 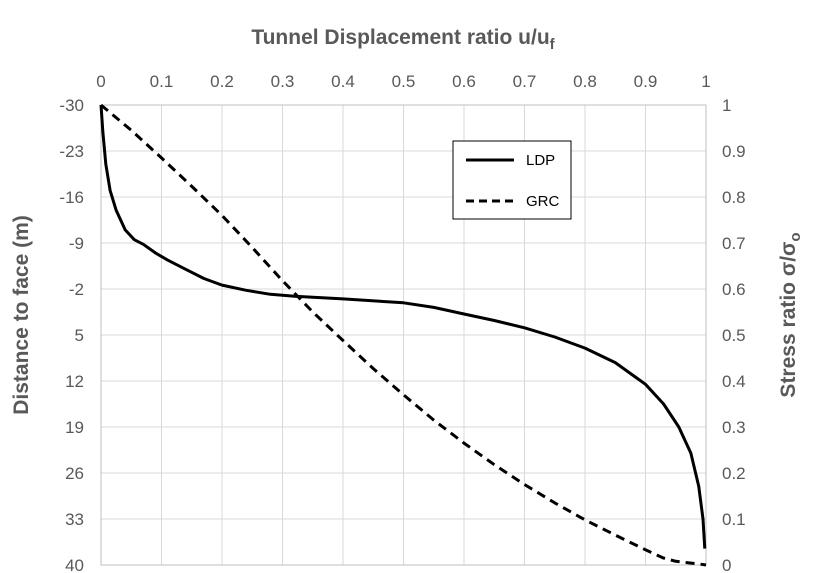 I want to click on right-y-tick-label: 0.3, so click(x=734, y=427).